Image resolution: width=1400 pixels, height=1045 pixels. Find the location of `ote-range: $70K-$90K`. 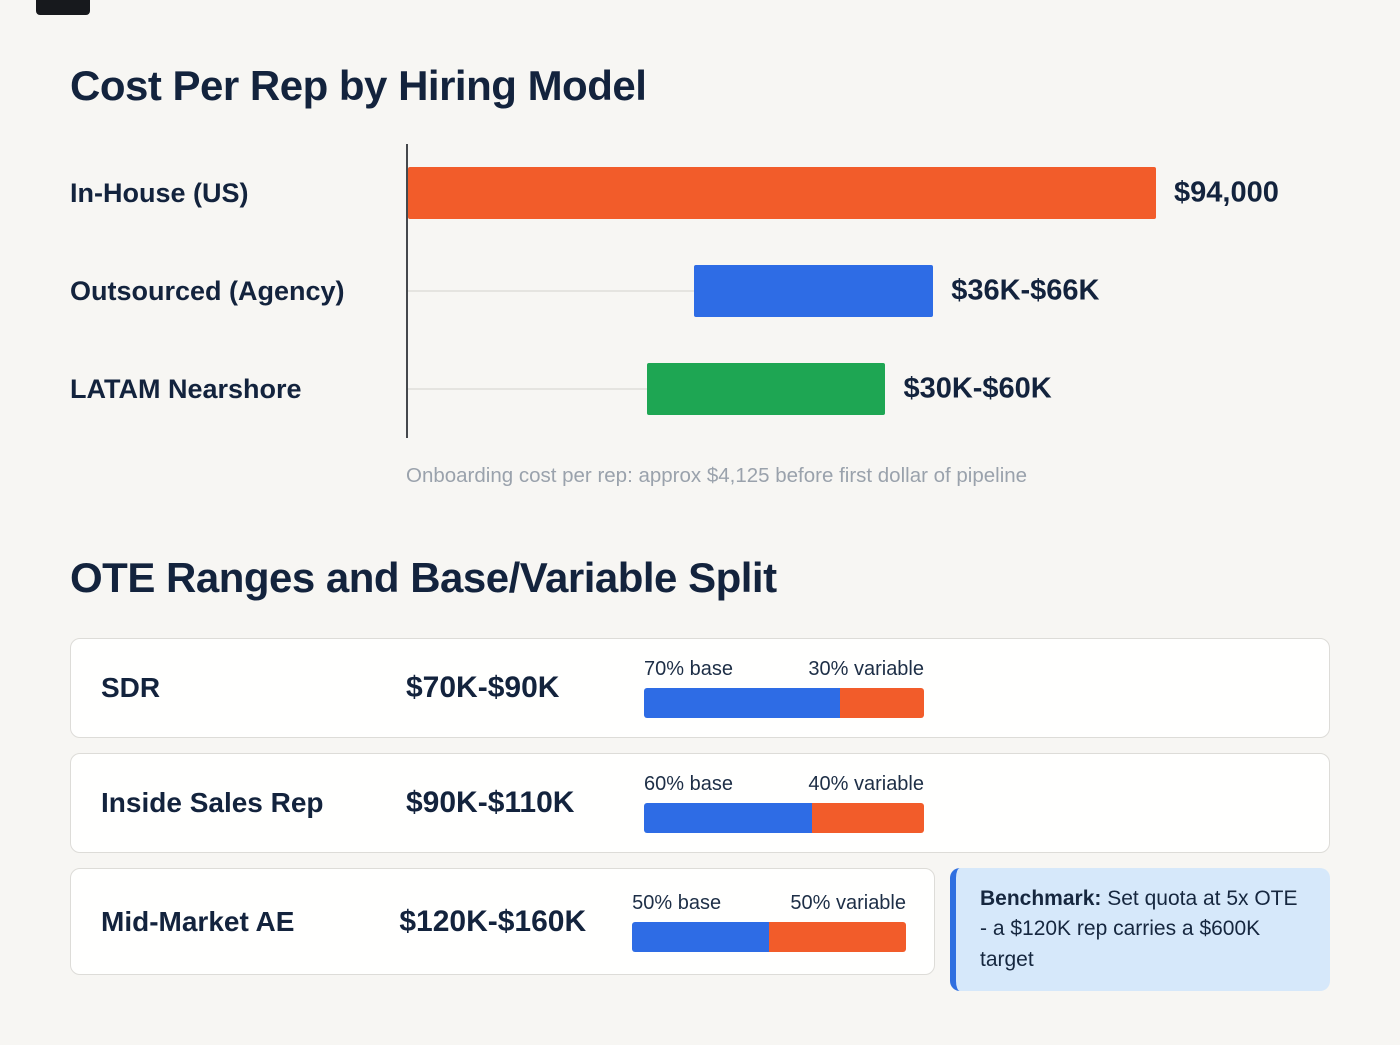

ote-range: $70K-$90K is located at coordinates (483, 687).